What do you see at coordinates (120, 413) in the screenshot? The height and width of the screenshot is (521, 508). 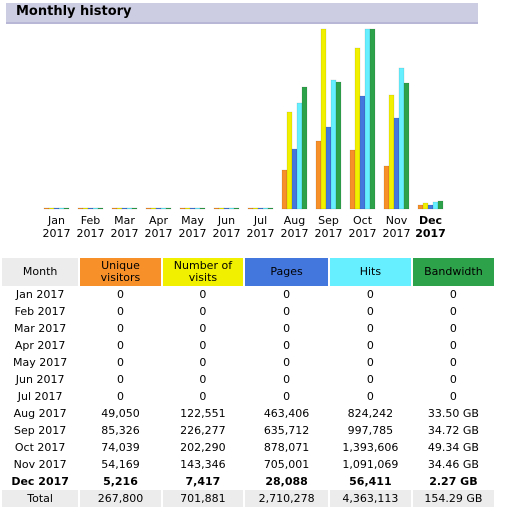 I see `cell-unique-visitors: 49,050` at bounding box center [120, 413].